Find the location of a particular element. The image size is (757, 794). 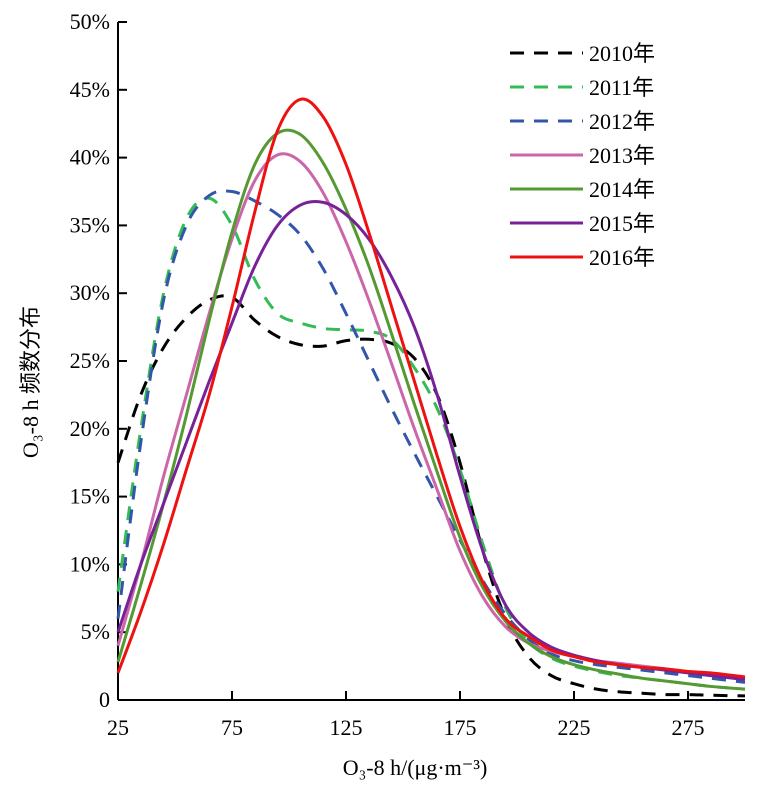

y-tick-label: 30% is located at coordinates (90, 292).